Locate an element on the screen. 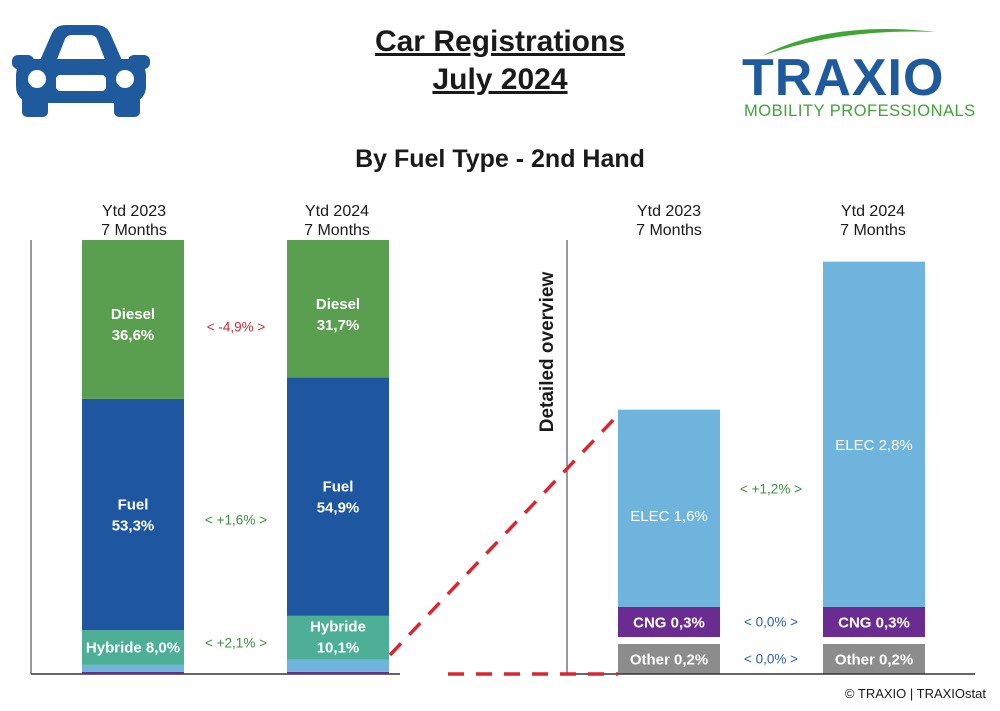  bar-right-elec-2023 is located at coordinates (669, 508).